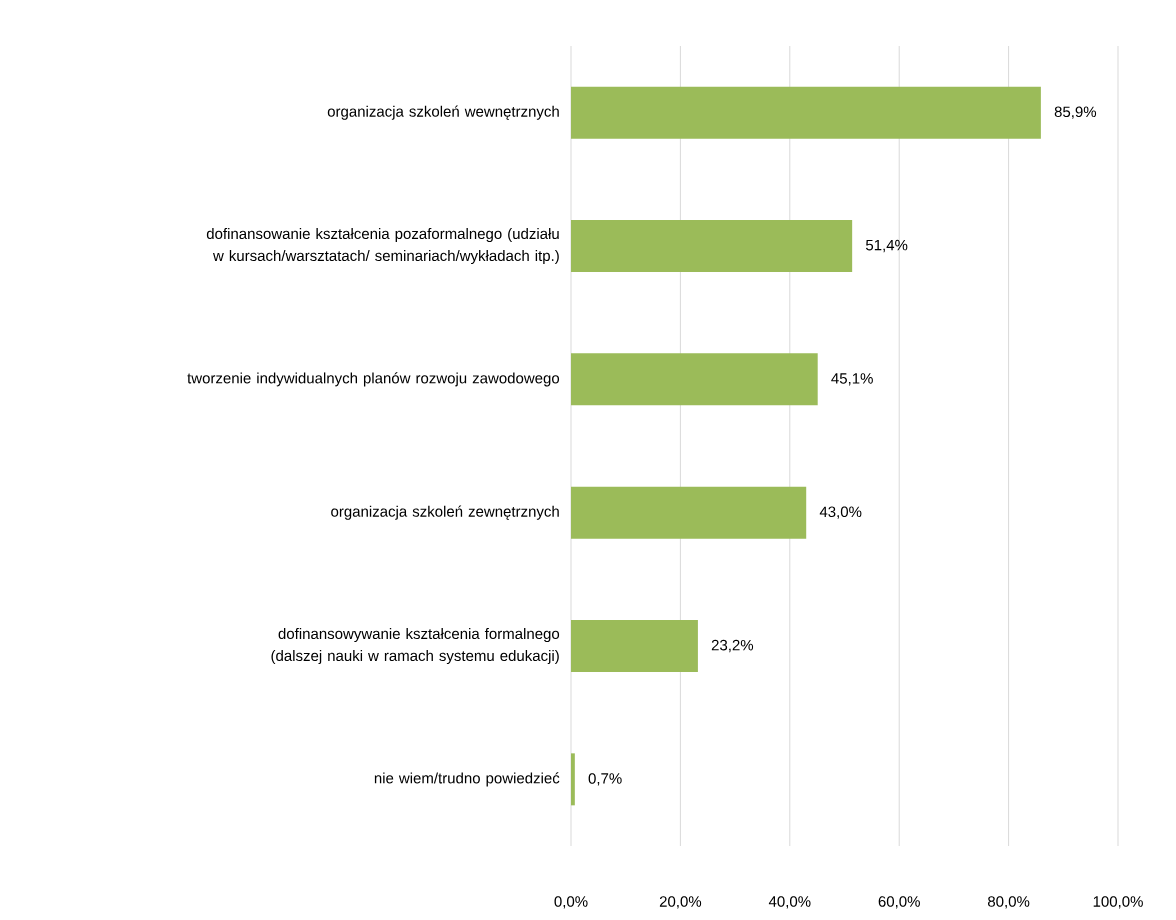 This screenshot has width=1176, height=920. I want to click on y-tick-label: dofinansowywanie kształcenia formalnego (dalszej nauki w ramach systemu edukacji), so click(415, 646).